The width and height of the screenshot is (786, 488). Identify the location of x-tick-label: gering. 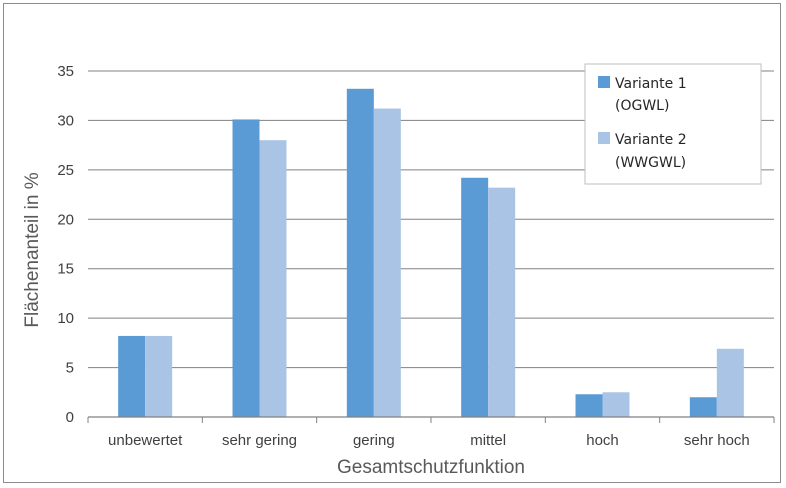
(374, 440).